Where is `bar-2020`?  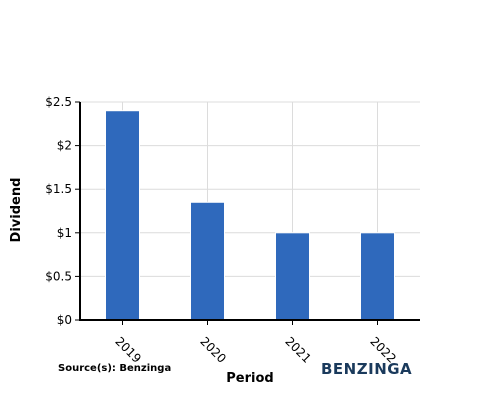
bar-2020 is located at coordinates (207, 261).